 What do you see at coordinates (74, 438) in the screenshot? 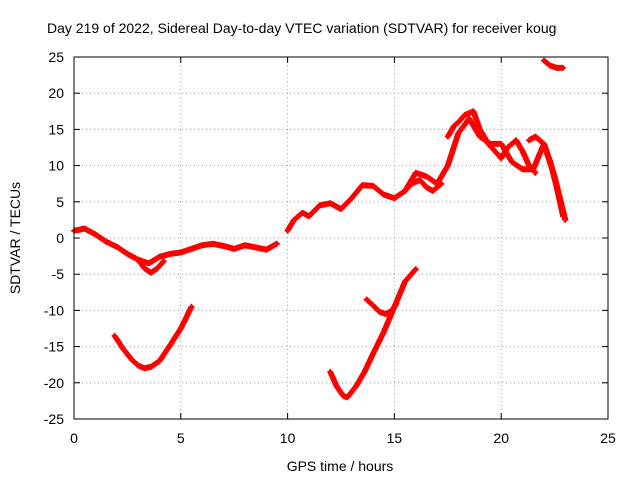
I see `x-tick-label-0: 0` at bounding box center [74, 438].